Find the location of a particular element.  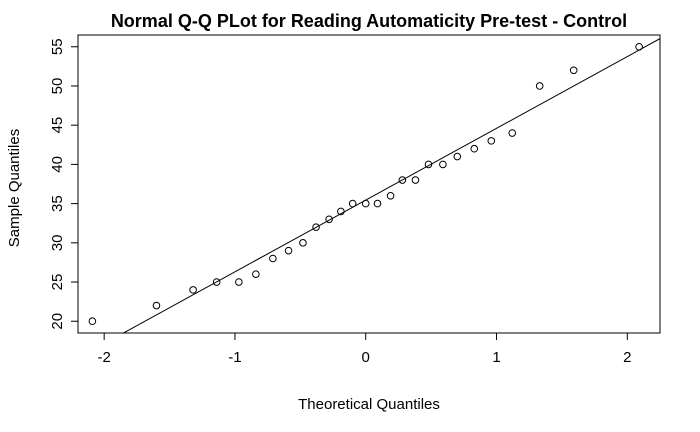

y-tick-label: 45 is located at coordinates (57, 125).